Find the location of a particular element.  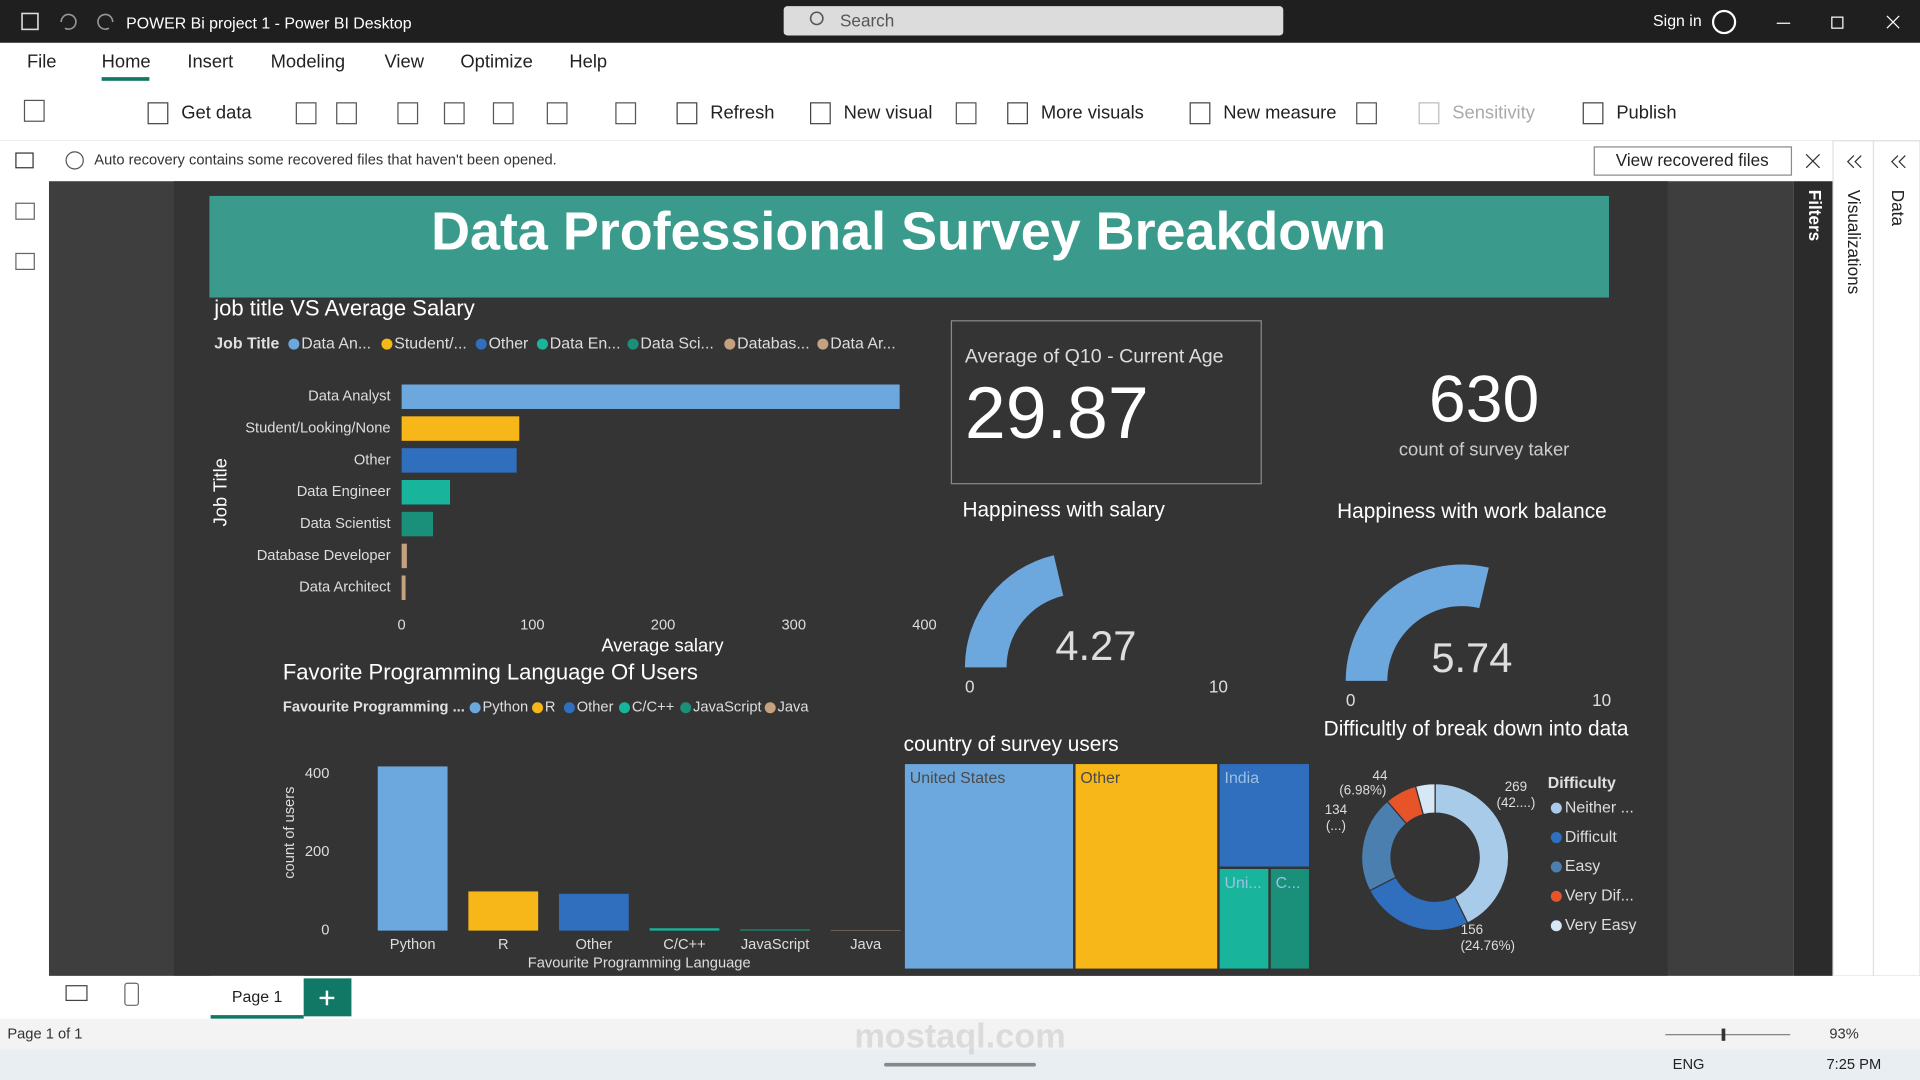

menu-item: Home is located at coordinates (126, 60).